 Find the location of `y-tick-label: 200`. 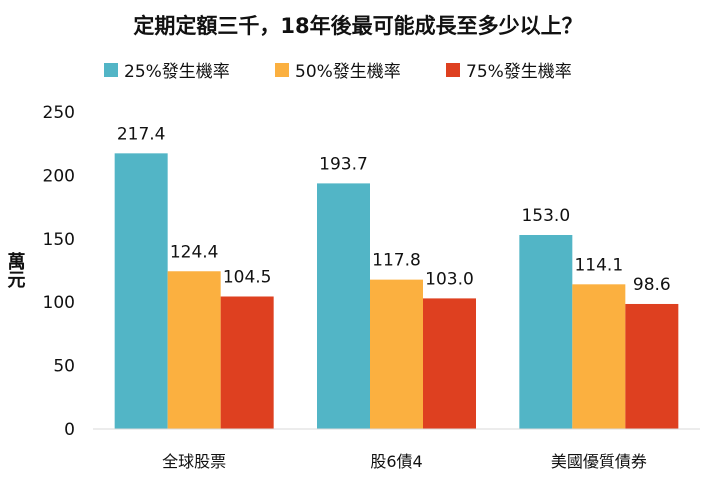

y-tick-label: 200 is located at coordinates (59, 176).